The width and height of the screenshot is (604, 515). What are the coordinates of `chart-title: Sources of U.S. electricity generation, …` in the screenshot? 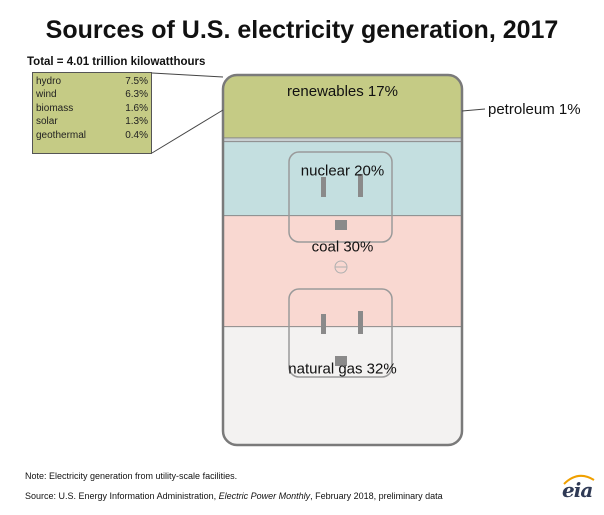 It's located at (302, 30).